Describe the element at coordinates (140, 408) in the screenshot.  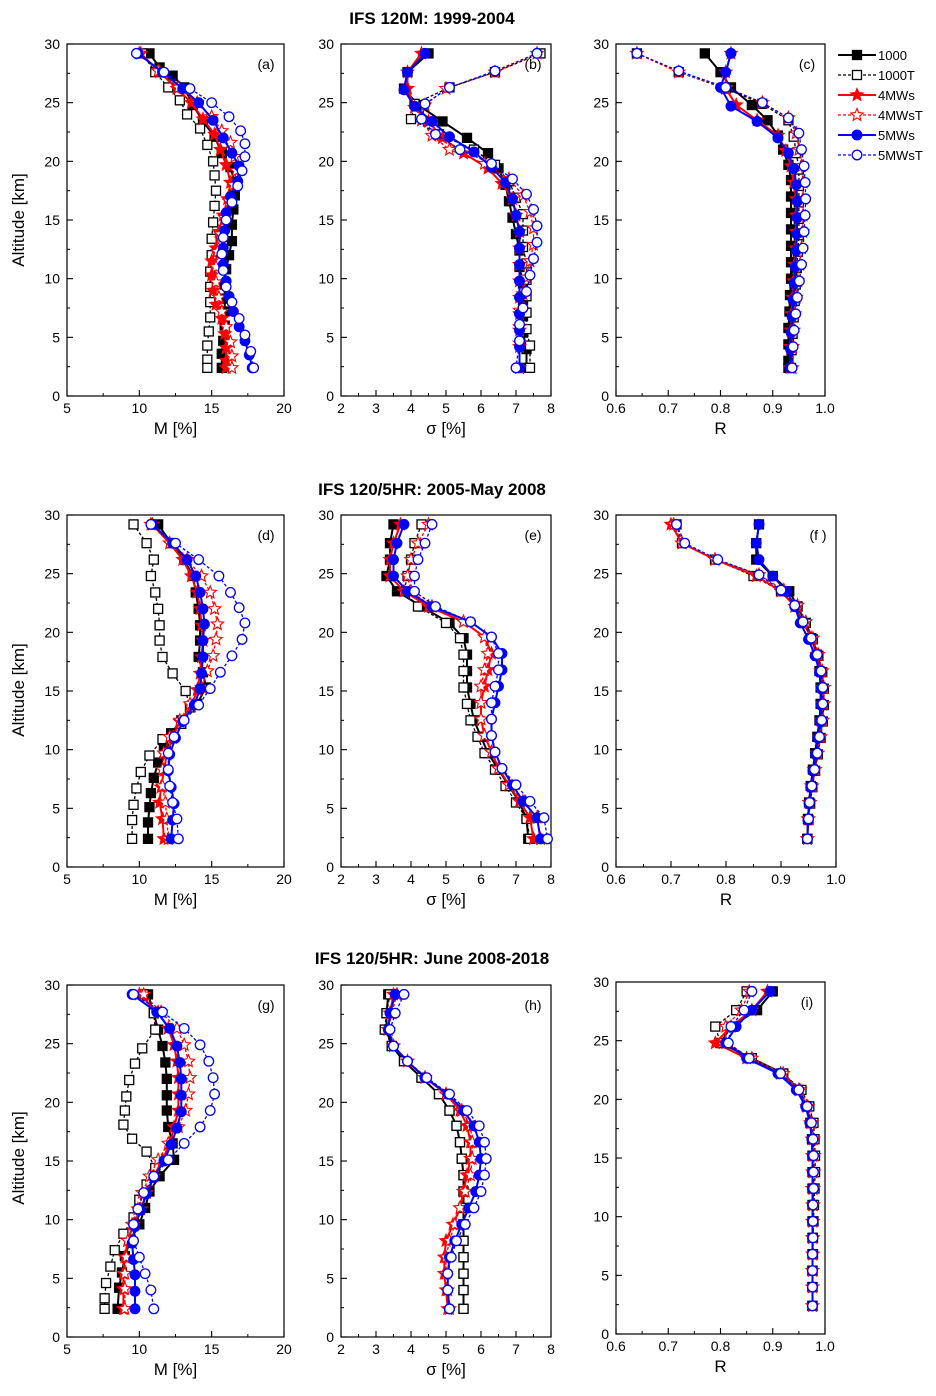
I see `x-tick-label: 10` at that location.